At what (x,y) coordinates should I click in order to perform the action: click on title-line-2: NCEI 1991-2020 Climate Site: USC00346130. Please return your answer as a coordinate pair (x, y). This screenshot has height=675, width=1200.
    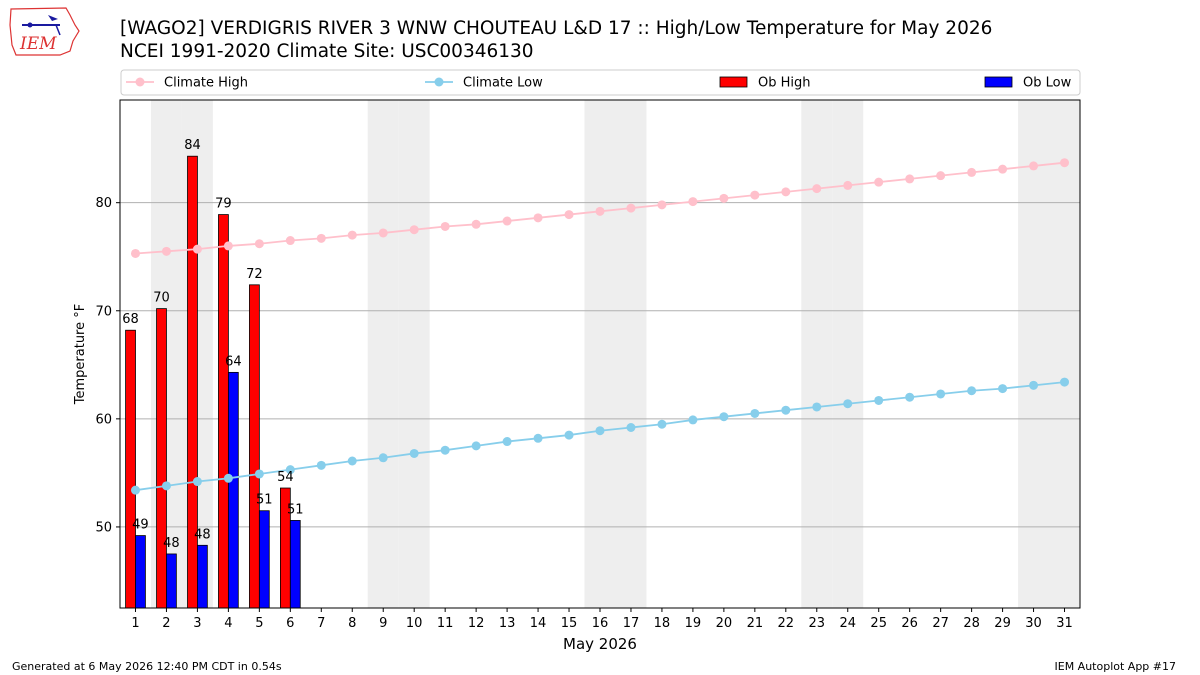
    Looking at the image, I should click on (327, 51).